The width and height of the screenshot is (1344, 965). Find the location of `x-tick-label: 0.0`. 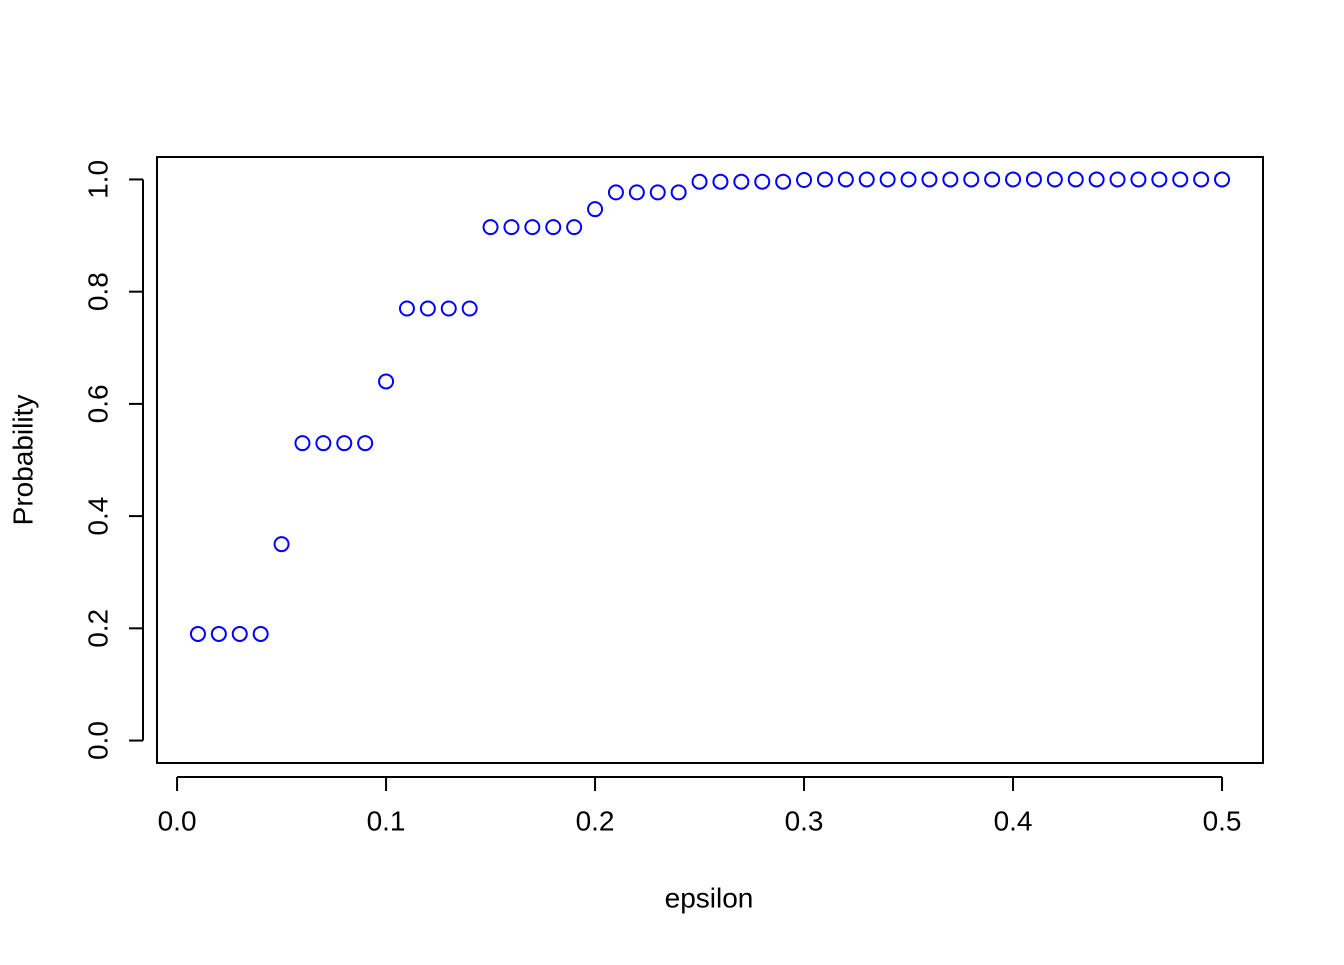

x-tick-label: 0.0 is located at coordinates (177, 820).